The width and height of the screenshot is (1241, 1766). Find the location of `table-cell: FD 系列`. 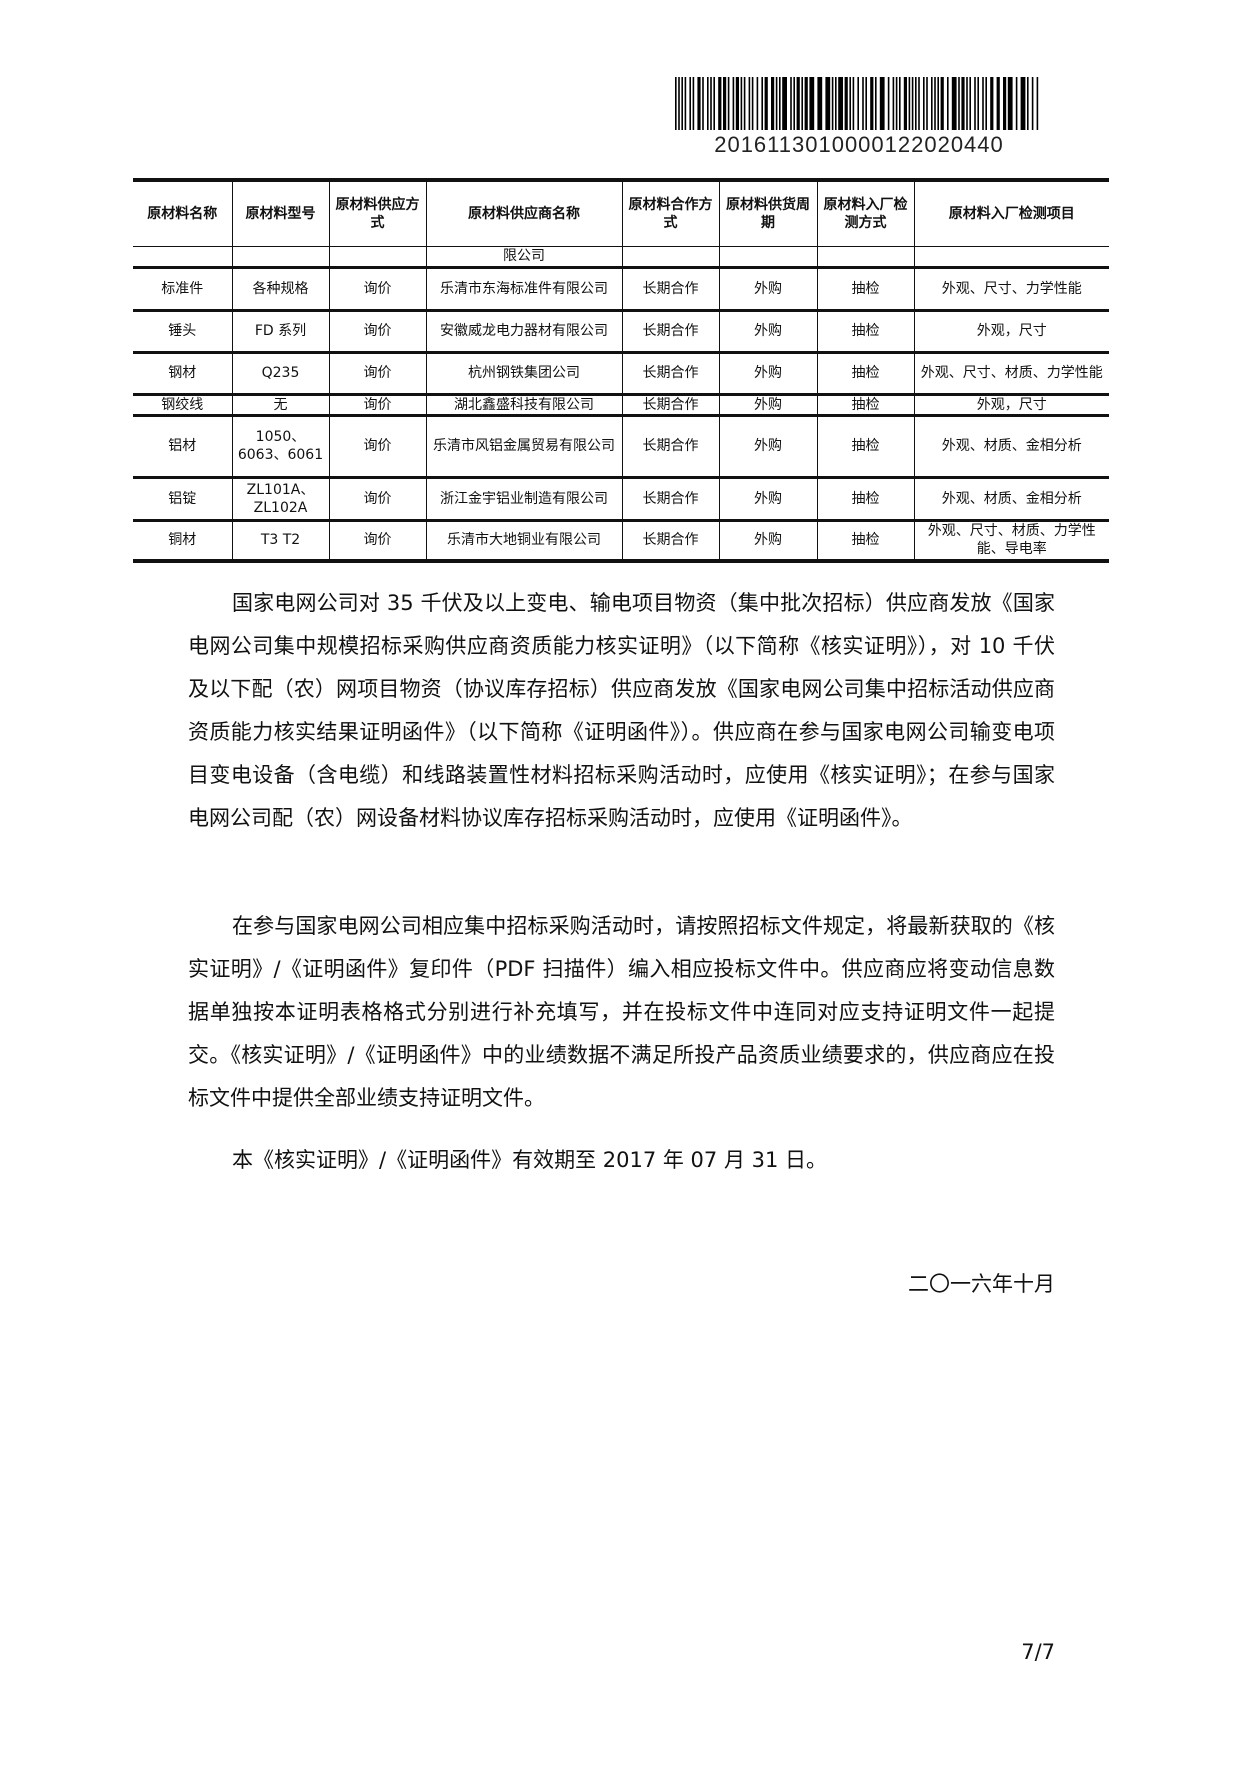

table-cell: FD 系列 is located at coordinates (280, 331).